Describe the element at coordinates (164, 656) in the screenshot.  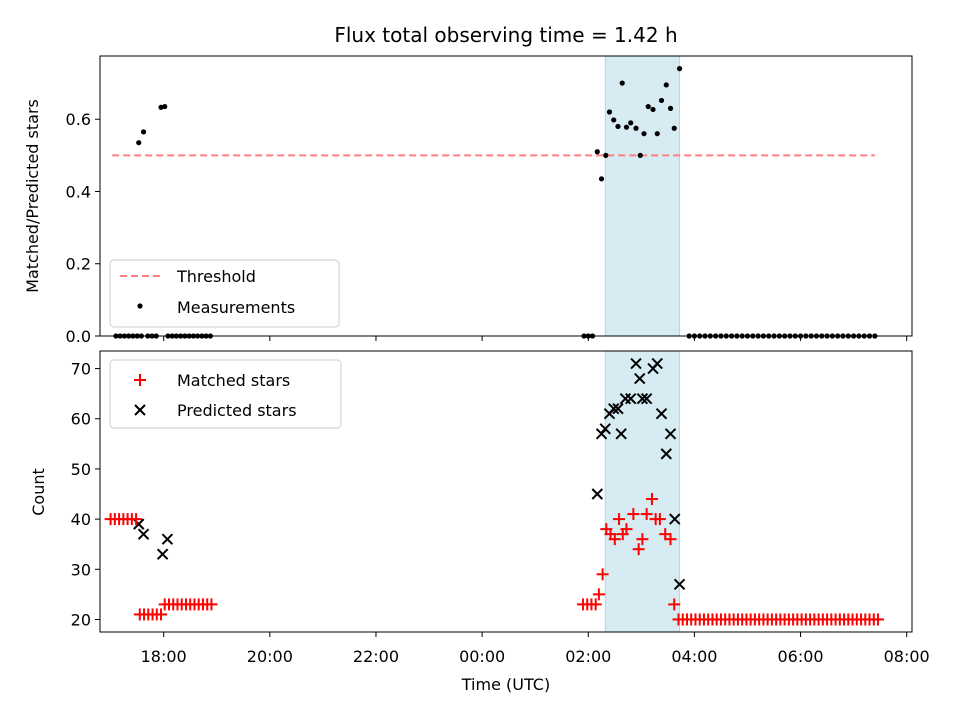
I see `count-x-tick-label: 18:00` at that location.